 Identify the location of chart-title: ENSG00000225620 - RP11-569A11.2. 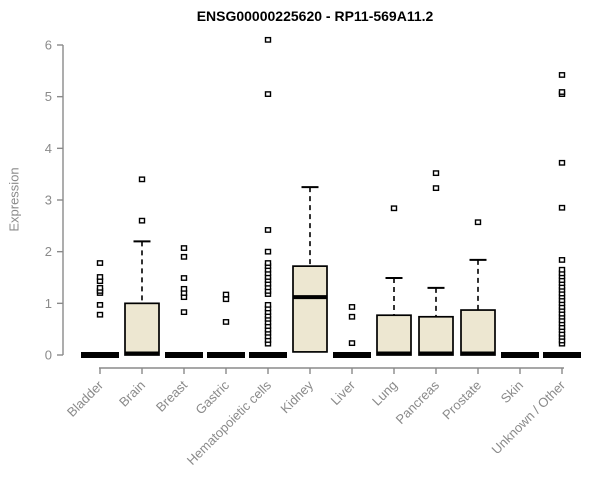
(315, 16).